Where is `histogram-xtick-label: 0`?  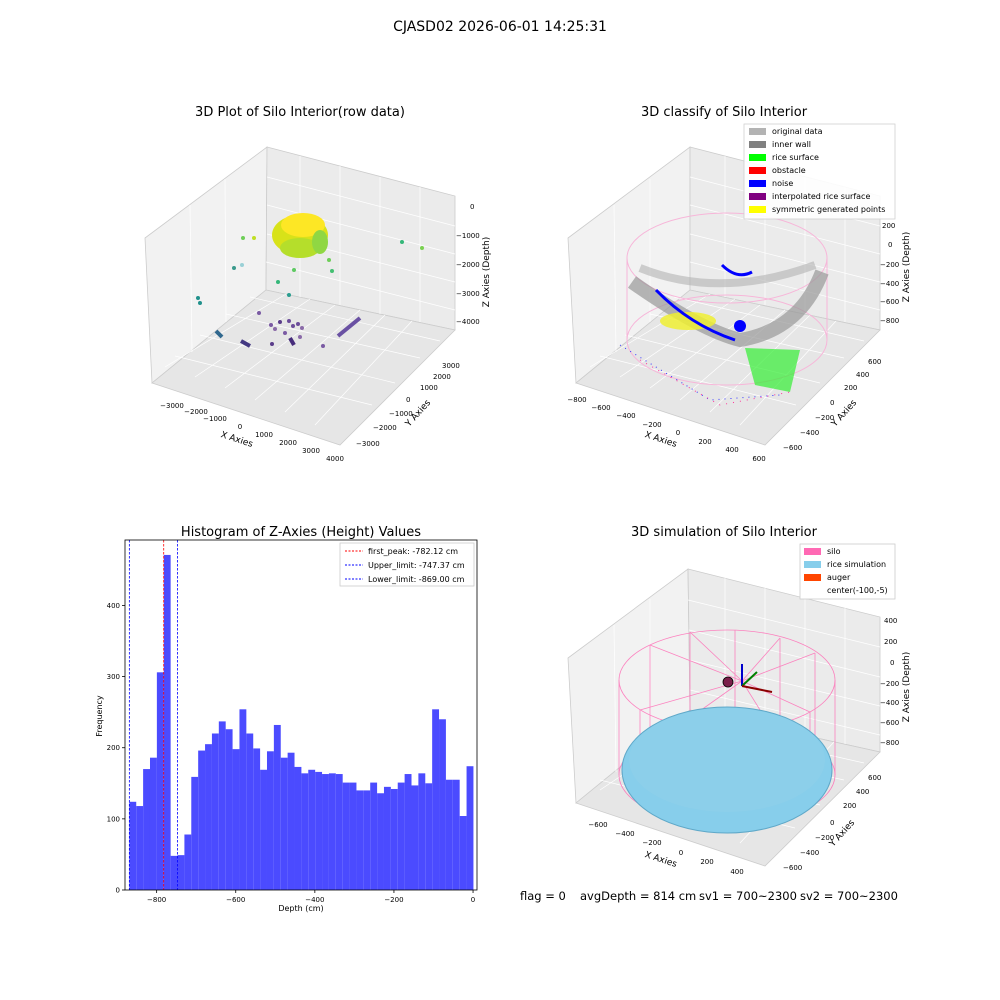
histogram-xtick-label: 0 is located at coordinates (473, 900).